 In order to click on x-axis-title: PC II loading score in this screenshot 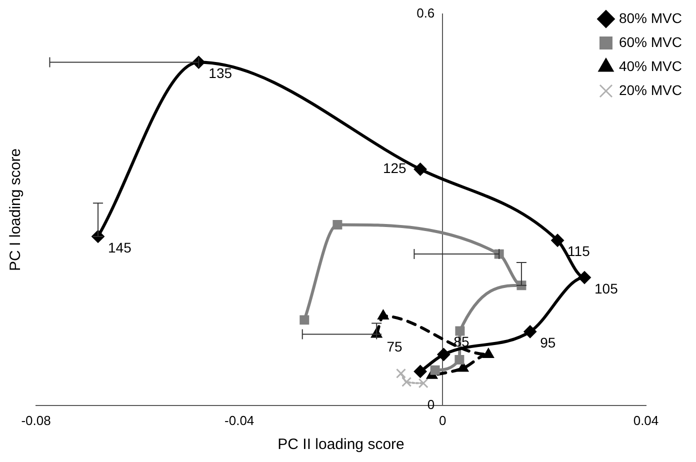, I will do `click(341, 445)`.